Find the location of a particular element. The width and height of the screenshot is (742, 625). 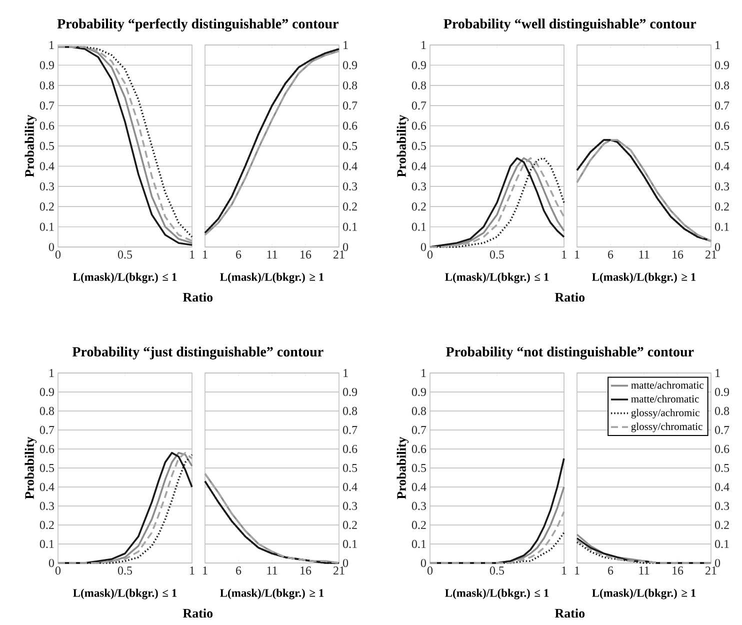

chart-title: Probability “perfectly distinguishable” contour is located at coordinates (197, 25).